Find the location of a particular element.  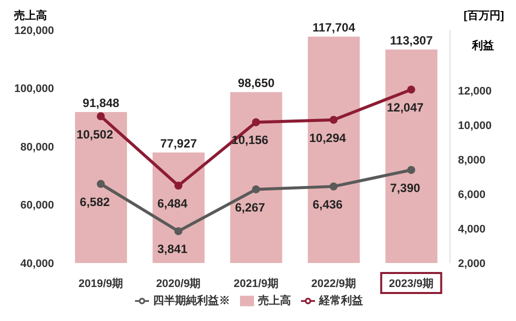

data-label: 117,704 is located at coordinates (334, 27).